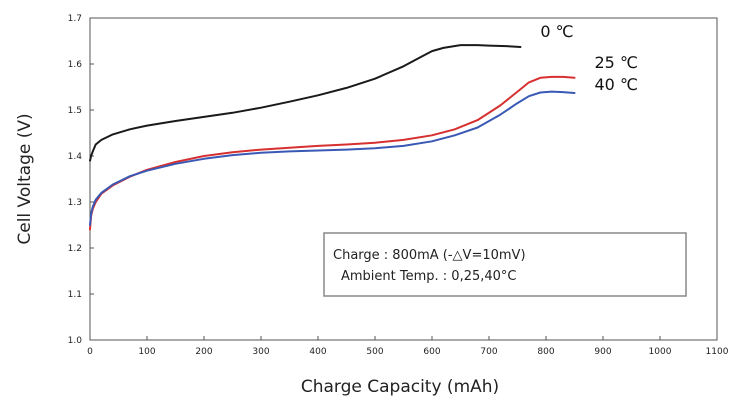 The image size is (750, 401). What do you see at coordinates (81, 180) in the screenshot?
I see `y-axis: 1.0 1.1 1.2 1.3 1.4 1.5 1.6 1.7` at bounding box center [81, 180].